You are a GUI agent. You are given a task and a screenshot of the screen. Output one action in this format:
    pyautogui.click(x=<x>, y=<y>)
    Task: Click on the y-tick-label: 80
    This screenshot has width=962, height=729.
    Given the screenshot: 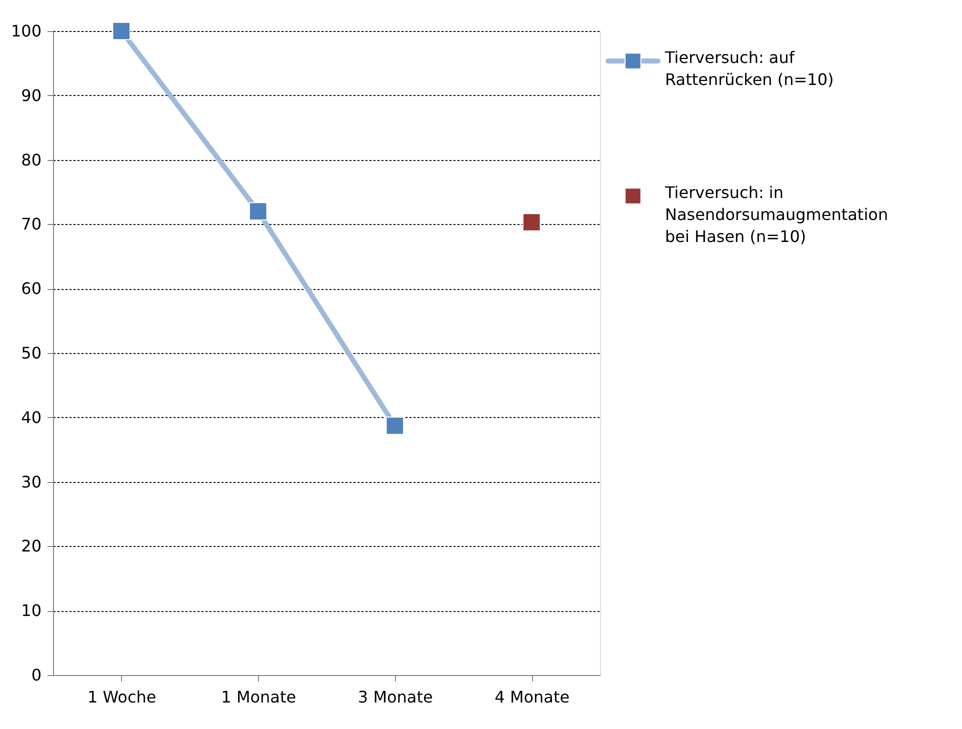 What is the action you would take?
    pyautogui.click(x=31, y=160)
    